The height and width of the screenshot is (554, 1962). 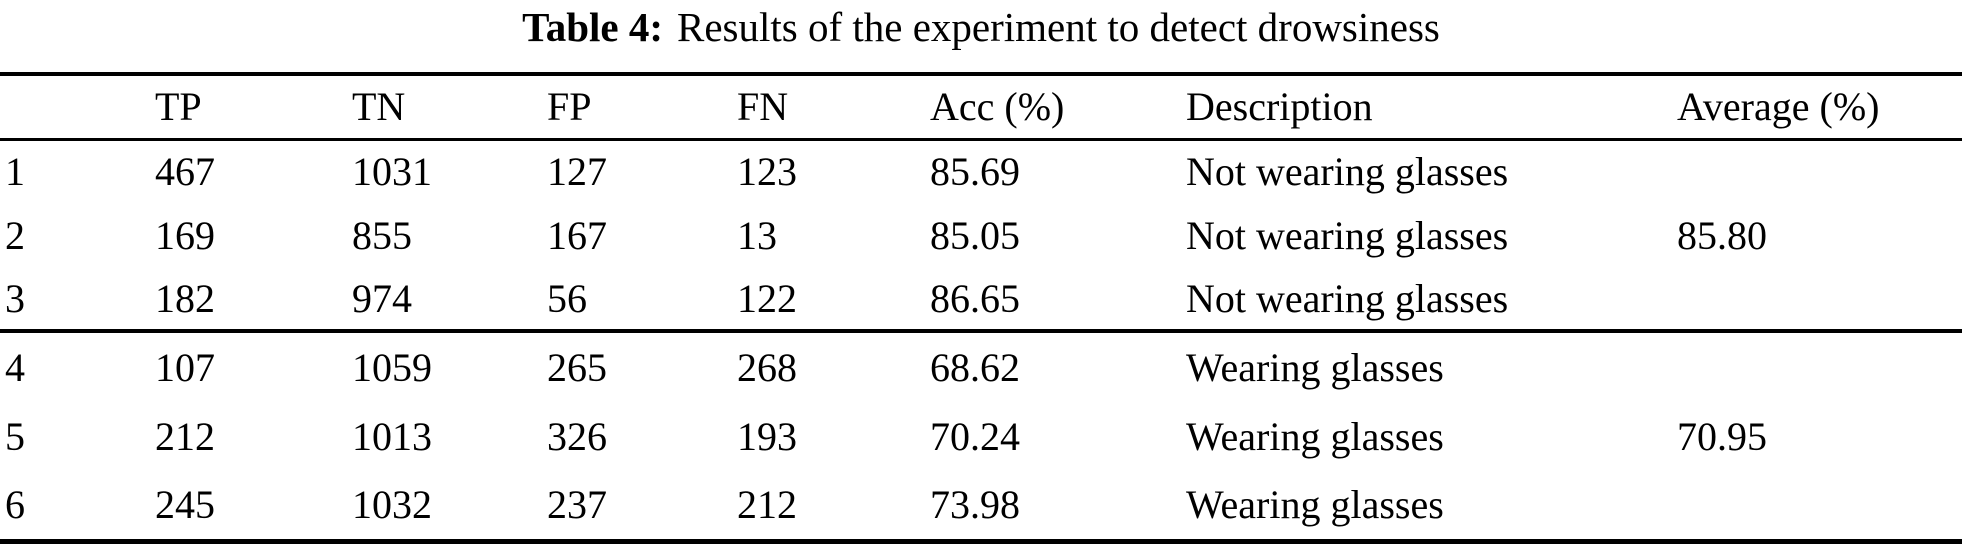 What do you see at coordinates (185, 298) in the screenshot?
I see `table-cell: 182` at bounding box center [185, 298].